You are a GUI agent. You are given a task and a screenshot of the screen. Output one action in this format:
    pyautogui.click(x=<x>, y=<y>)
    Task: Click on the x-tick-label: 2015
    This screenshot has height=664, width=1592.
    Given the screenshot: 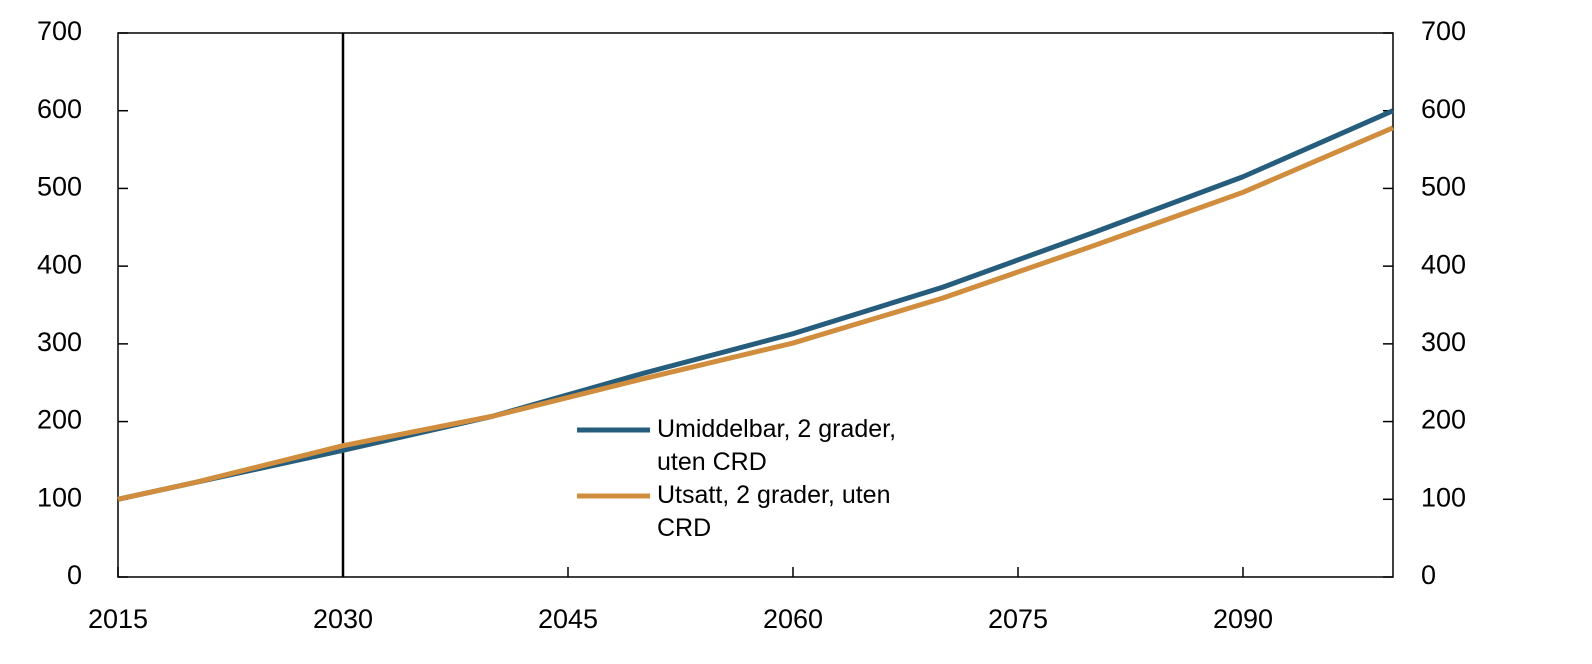 What is the action you would take?
    pyautogui.click(x=118, y=619)
    